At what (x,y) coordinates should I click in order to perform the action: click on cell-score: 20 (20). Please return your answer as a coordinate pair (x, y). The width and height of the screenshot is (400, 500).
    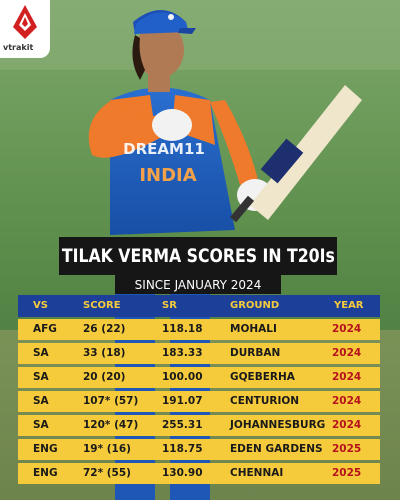
    Looking at the image, I should click on (104, 377).